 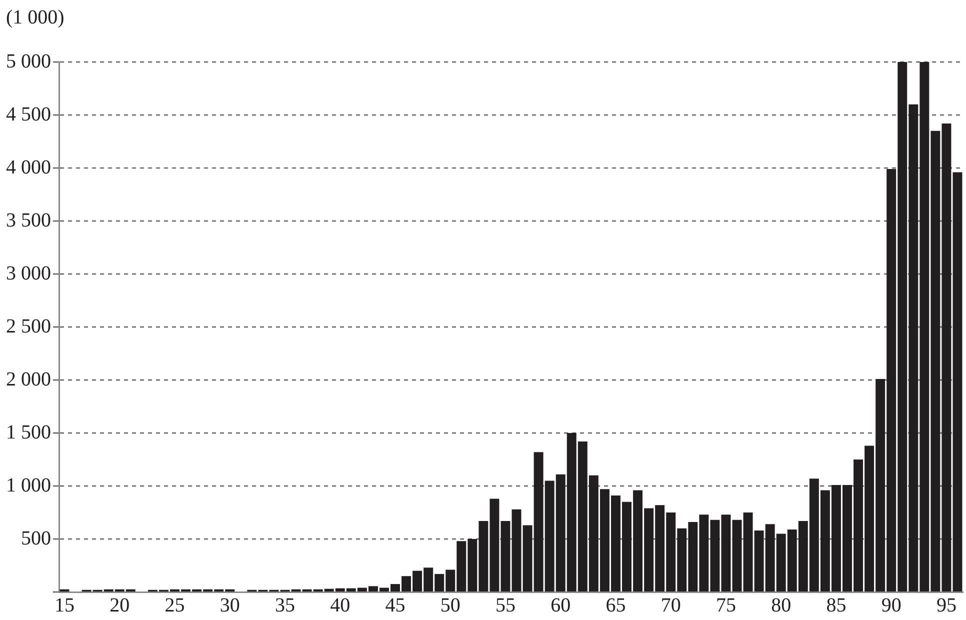 I want to click on x-tick-label: 95, so click(x=946, y=605).